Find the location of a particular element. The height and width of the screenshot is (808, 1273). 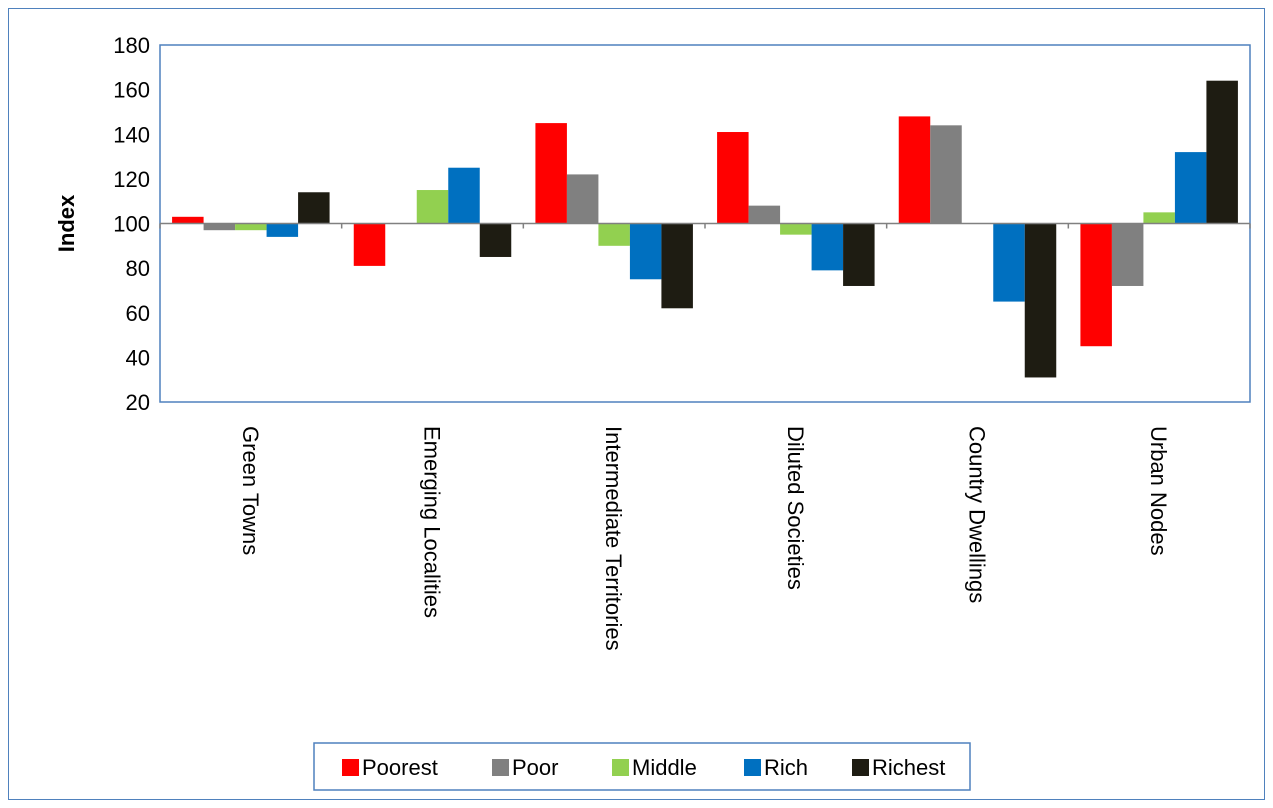

category-label: Urban Nodes is located at coordinates (1158, 491).